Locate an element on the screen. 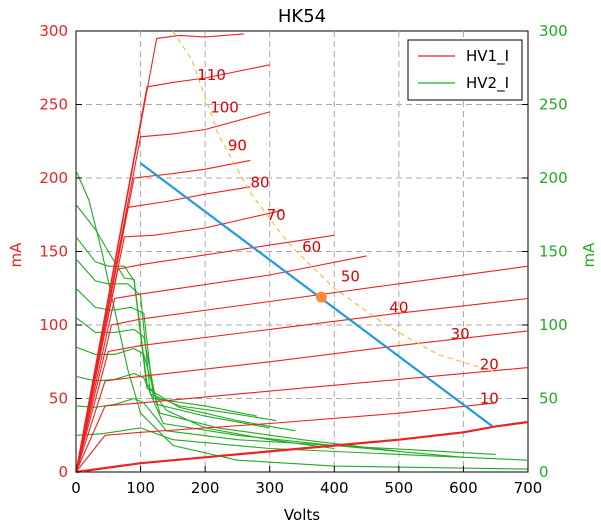 The width and height of the screenshot is (601, 525). x-tick-label: 0 is located at coordinates (76, 488).